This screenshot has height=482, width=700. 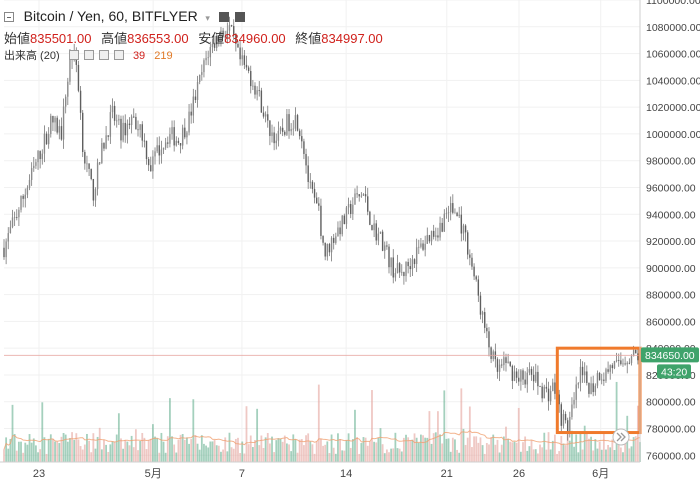 I want to click on chevron-down-icon: ▾, so click(x=207, y=18).